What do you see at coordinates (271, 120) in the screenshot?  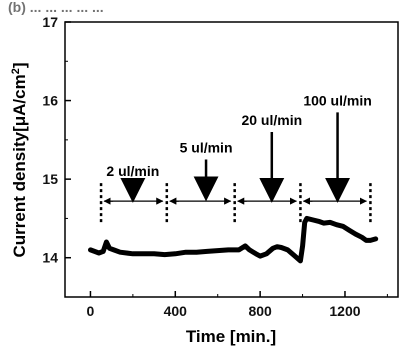 I see `flow-rate-label: 20 ul/min` at bounding box center [271, 120].